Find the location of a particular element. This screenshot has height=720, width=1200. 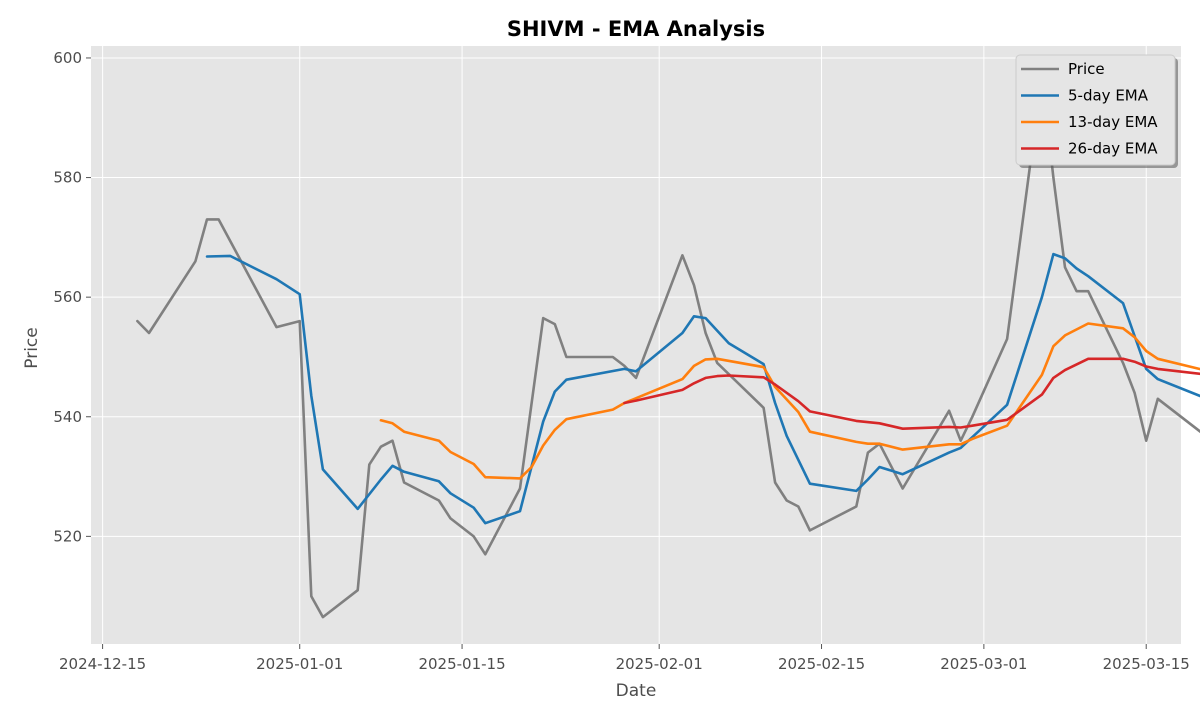

series-line-26-day-ema is located at coordinates (911, 393).